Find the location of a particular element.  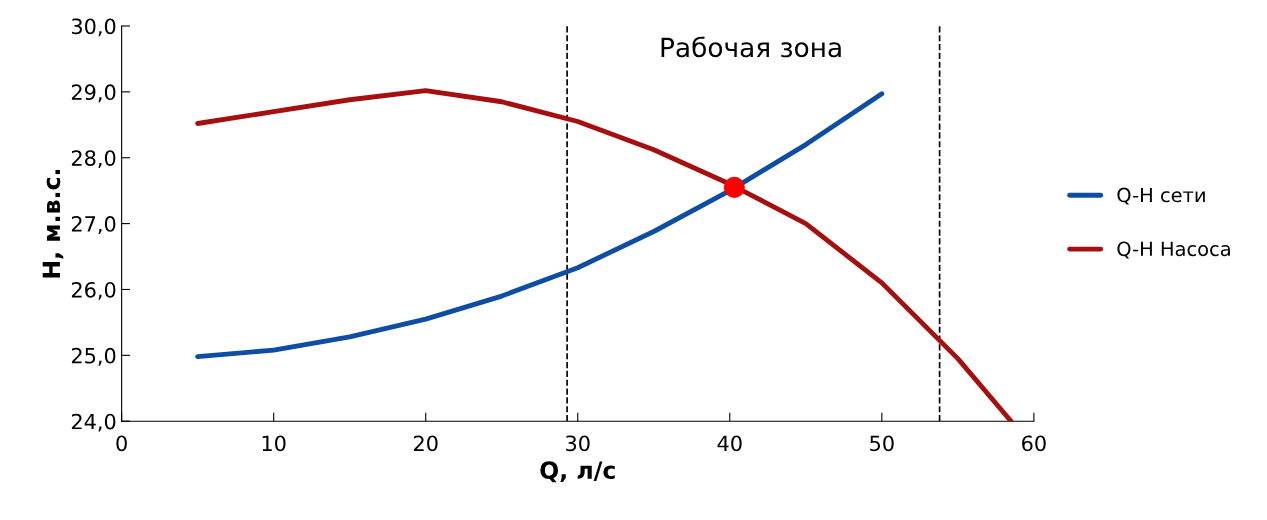

x-tick-label: 30 is located at coordinates (578, 443).